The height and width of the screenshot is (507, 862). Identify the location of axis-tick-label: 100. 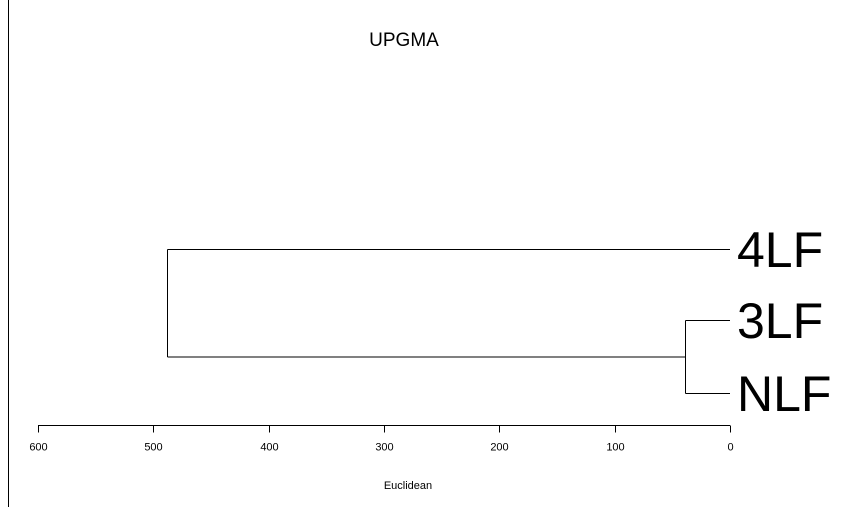
(615, 448).